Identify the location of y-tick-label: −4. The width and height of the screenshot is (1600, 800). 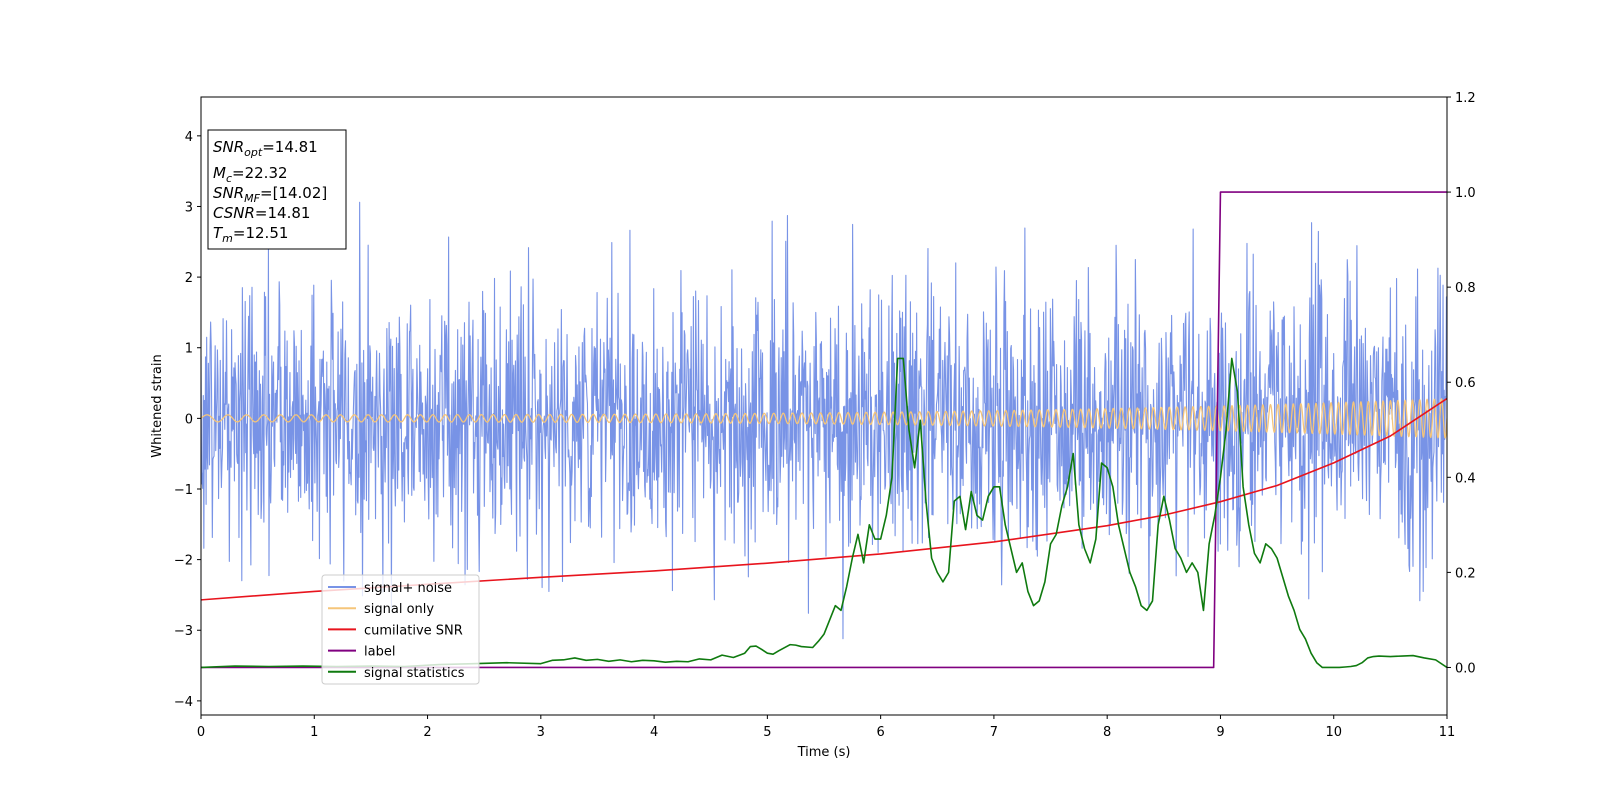
(183, 702).